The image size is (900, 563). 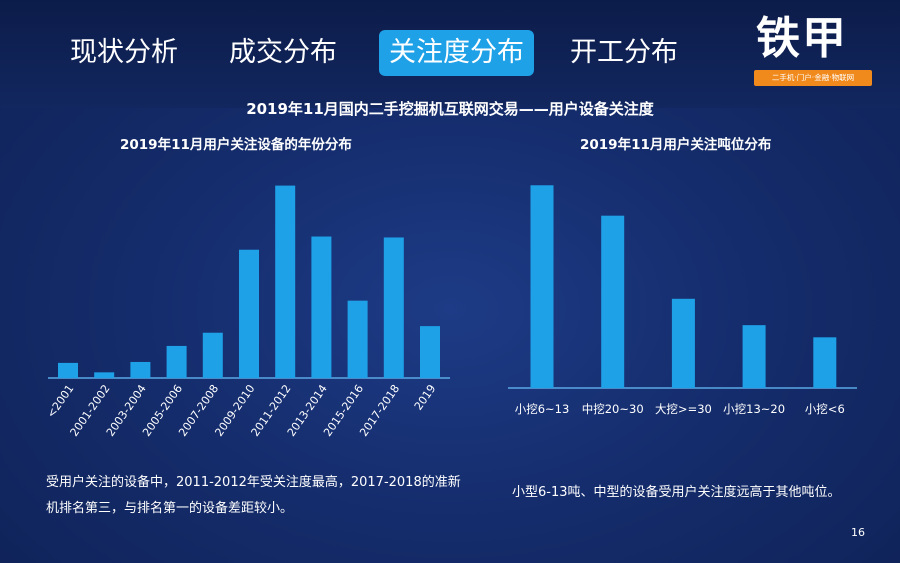 I want to click on tab-operation-distribution: 开工分布, so click(x=624, y=52).